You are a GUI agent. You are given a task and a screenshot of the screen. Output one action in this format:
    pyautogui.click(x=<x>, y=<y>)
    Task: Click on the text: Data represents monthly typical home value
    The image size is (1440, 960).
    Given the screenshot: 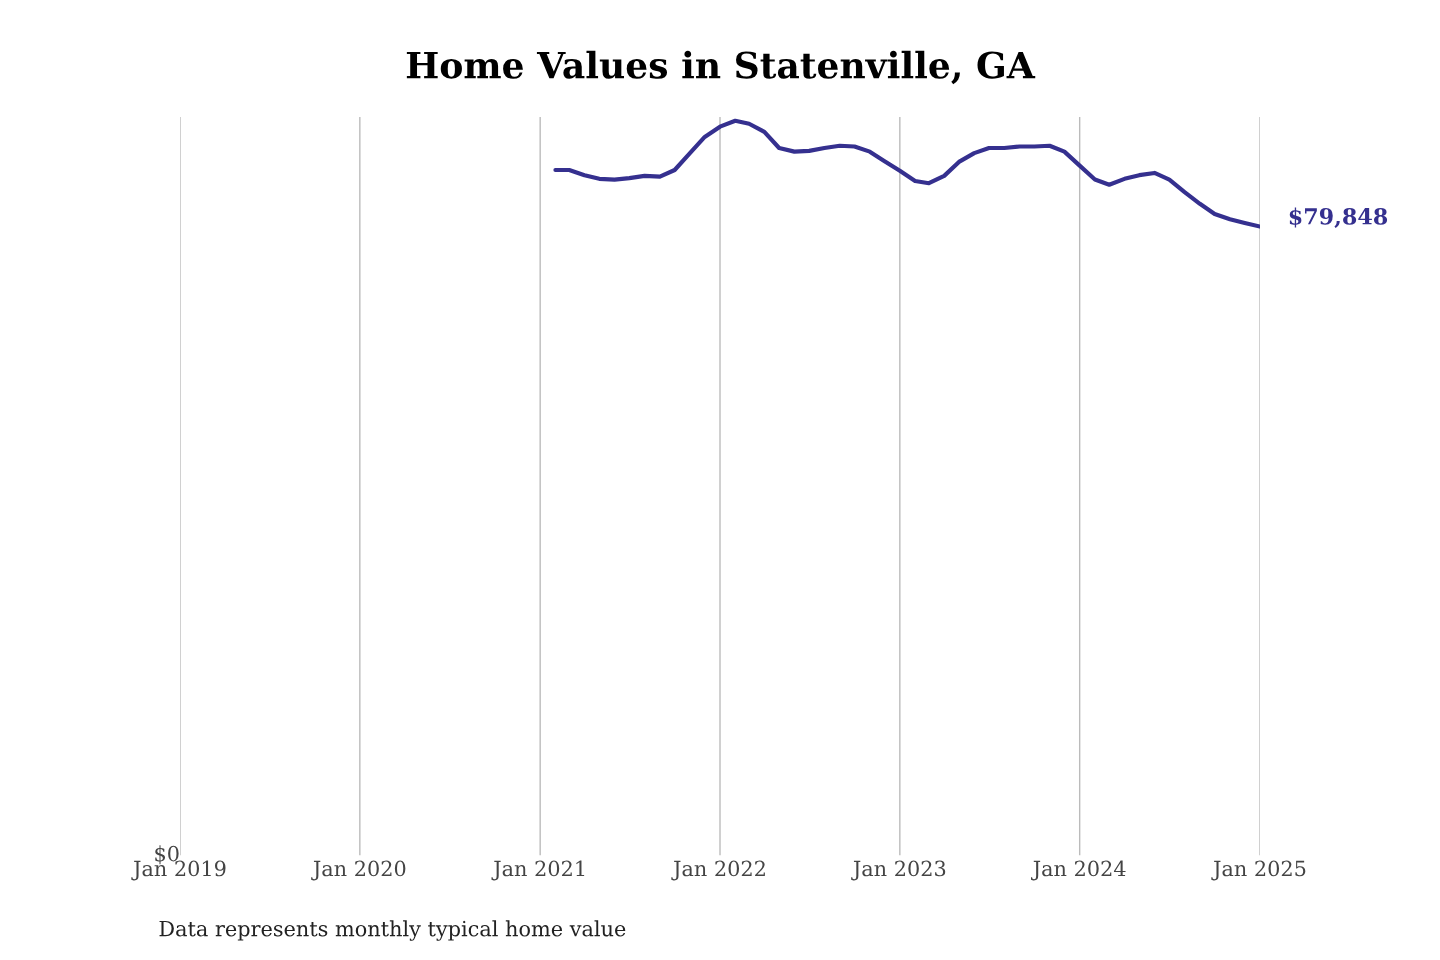 What is the action you would take?
    pyautogui.click(x=392, y=930)
    